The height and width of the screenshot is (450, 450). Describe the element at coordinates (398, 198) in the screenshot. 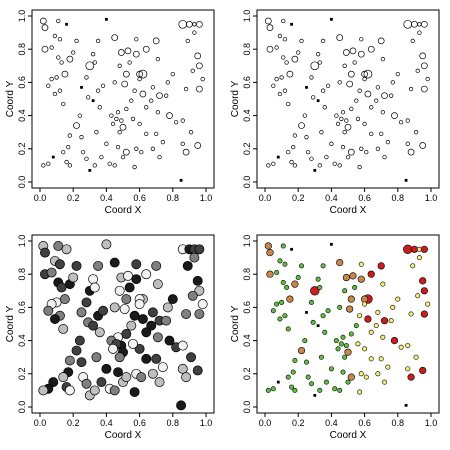

I see `x-tick-label: 0.8` at that location.